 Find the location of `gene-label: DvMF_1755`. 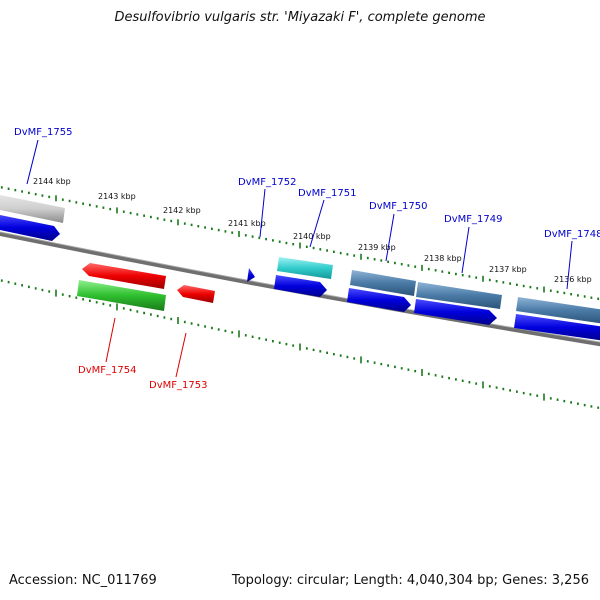

gene-label: DvMF_1755 is located at coordinates (43, 132).